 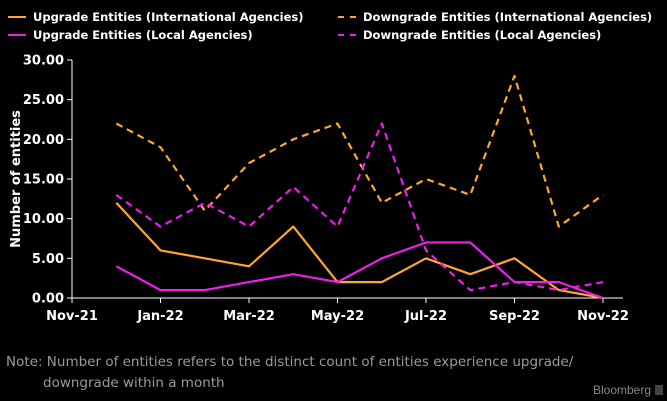 I want to click on legend-label: Upgrade Entities (Local Agencies), so click(x=143, y=35).